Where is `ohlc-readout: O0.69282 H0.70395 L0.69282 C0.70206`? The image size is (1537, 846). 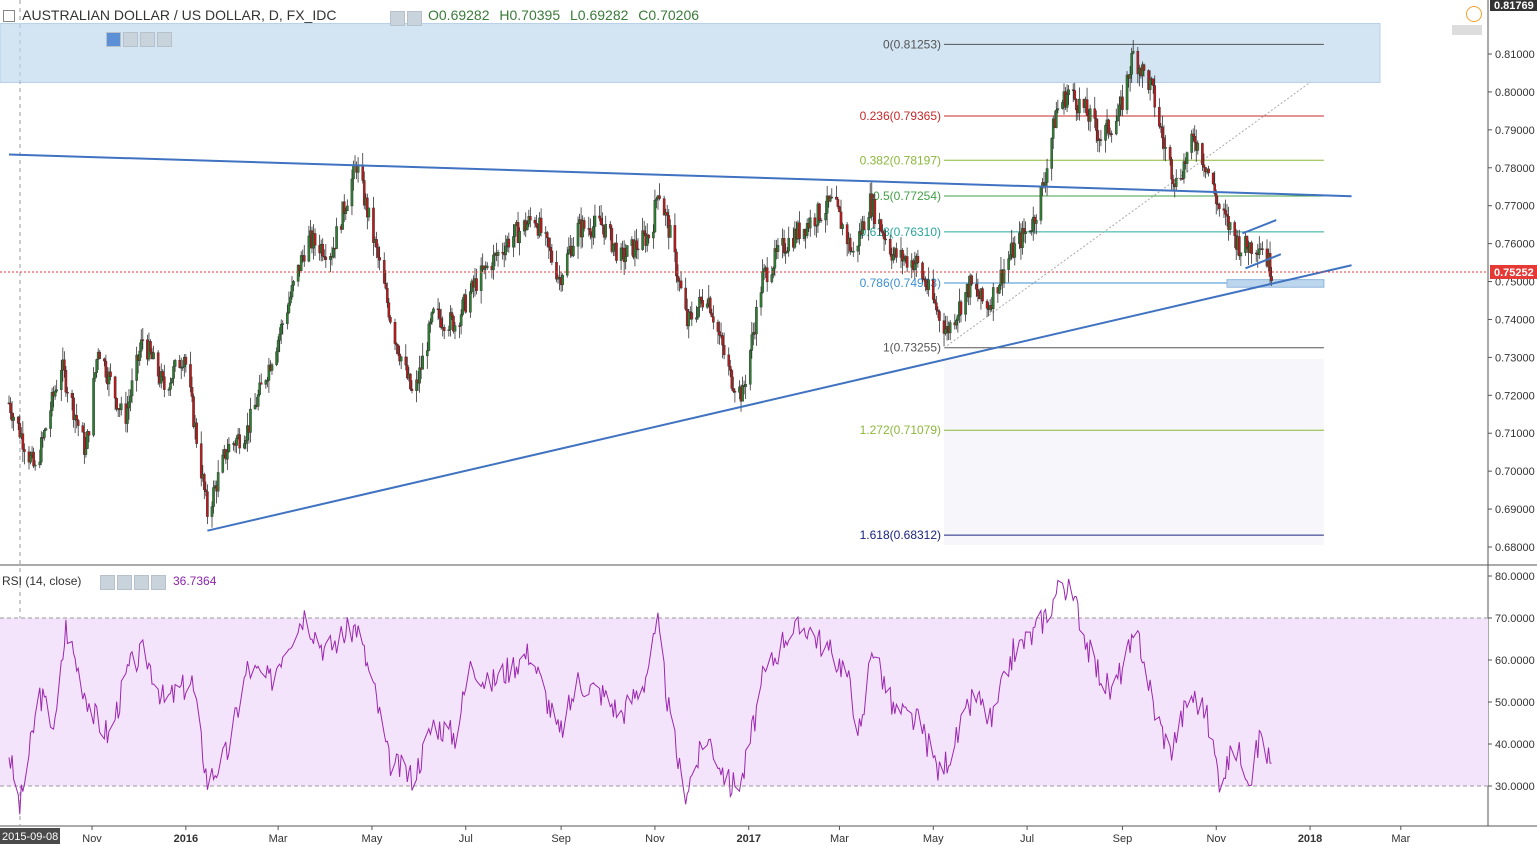
ohlc-readout: O0.69282 H0.70395 L0.69282 C0.70206 is located at coordinates (563, 15).